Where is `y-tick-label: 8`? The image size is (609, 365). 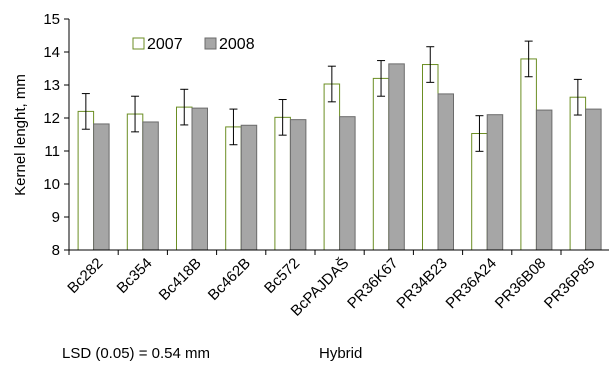
y-tick-label: 8 is located at coordinates (56, 250).